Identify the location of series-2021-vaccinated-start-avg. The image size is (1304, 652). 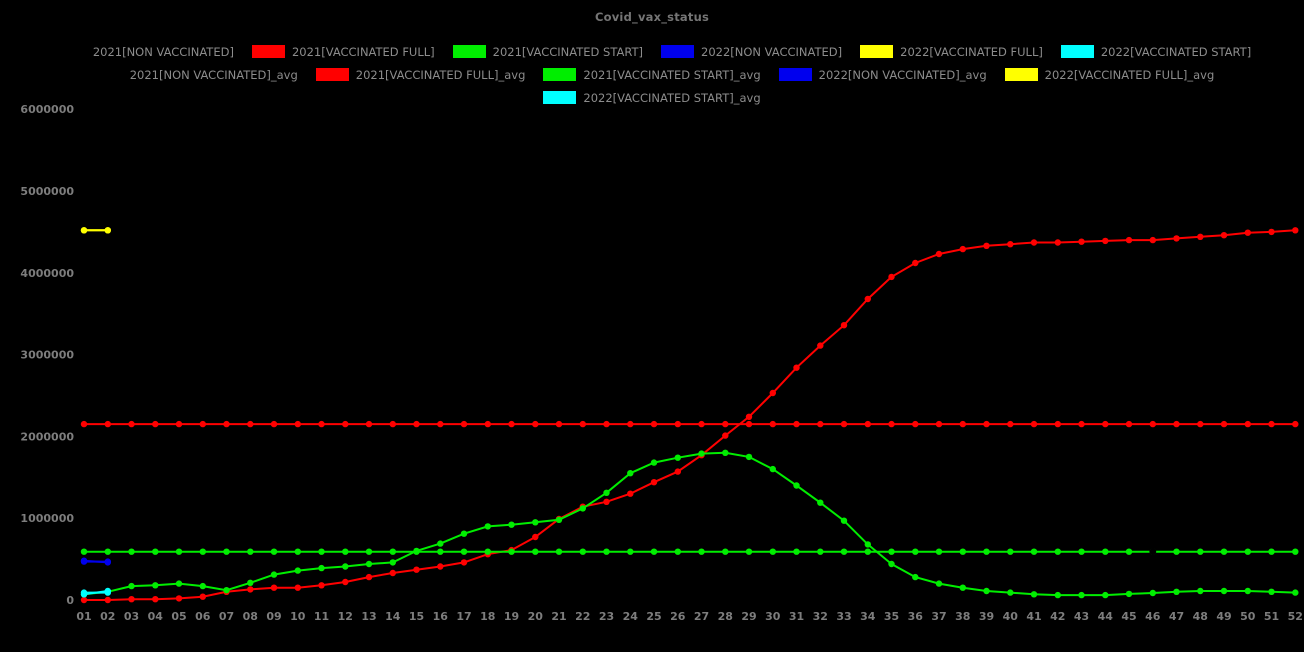
(689, 551).